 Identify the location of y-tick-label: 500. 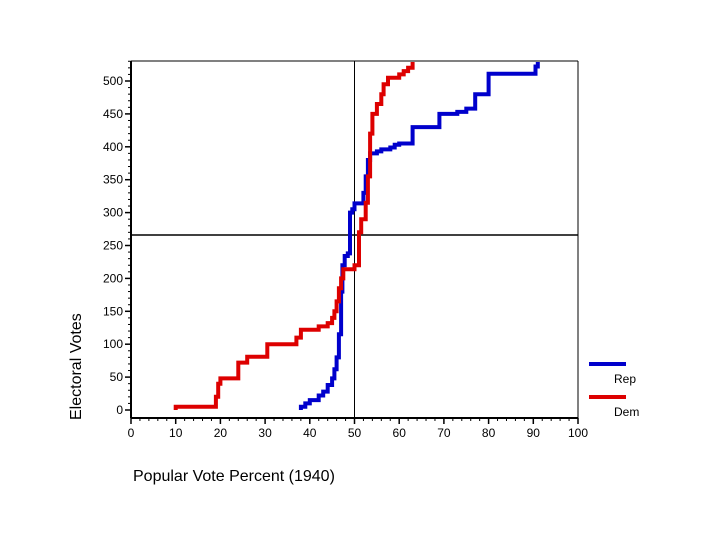
(113, 81).